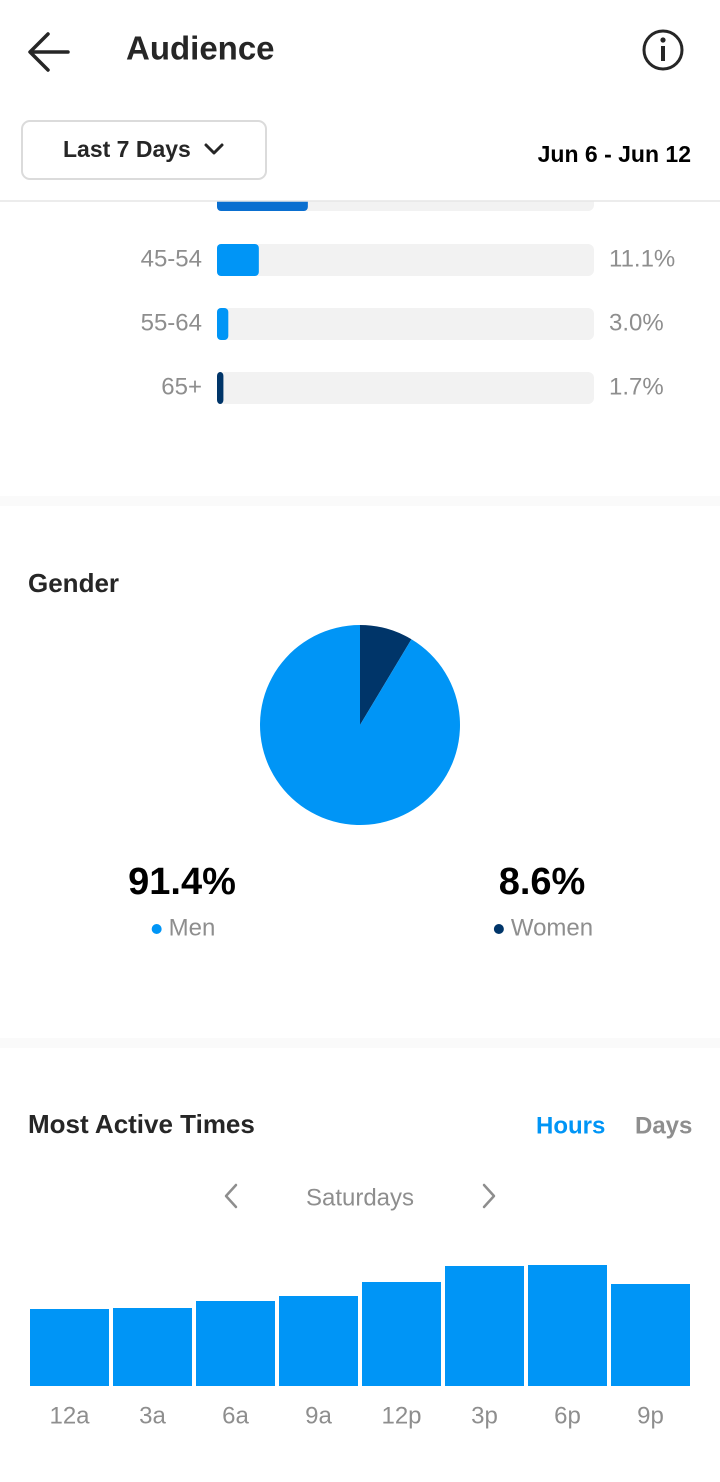 The image size is (720, 1482). What do you see at coordinates (171, 258) in the screenshot?
I see `age-label: 45-54` at bounding box center [171, 258].